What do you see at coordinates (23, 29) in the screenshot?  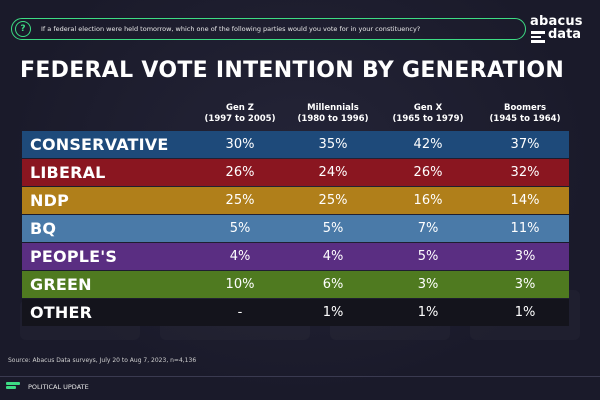 I see `question-icon: ?` at bounding box center [23, 29].